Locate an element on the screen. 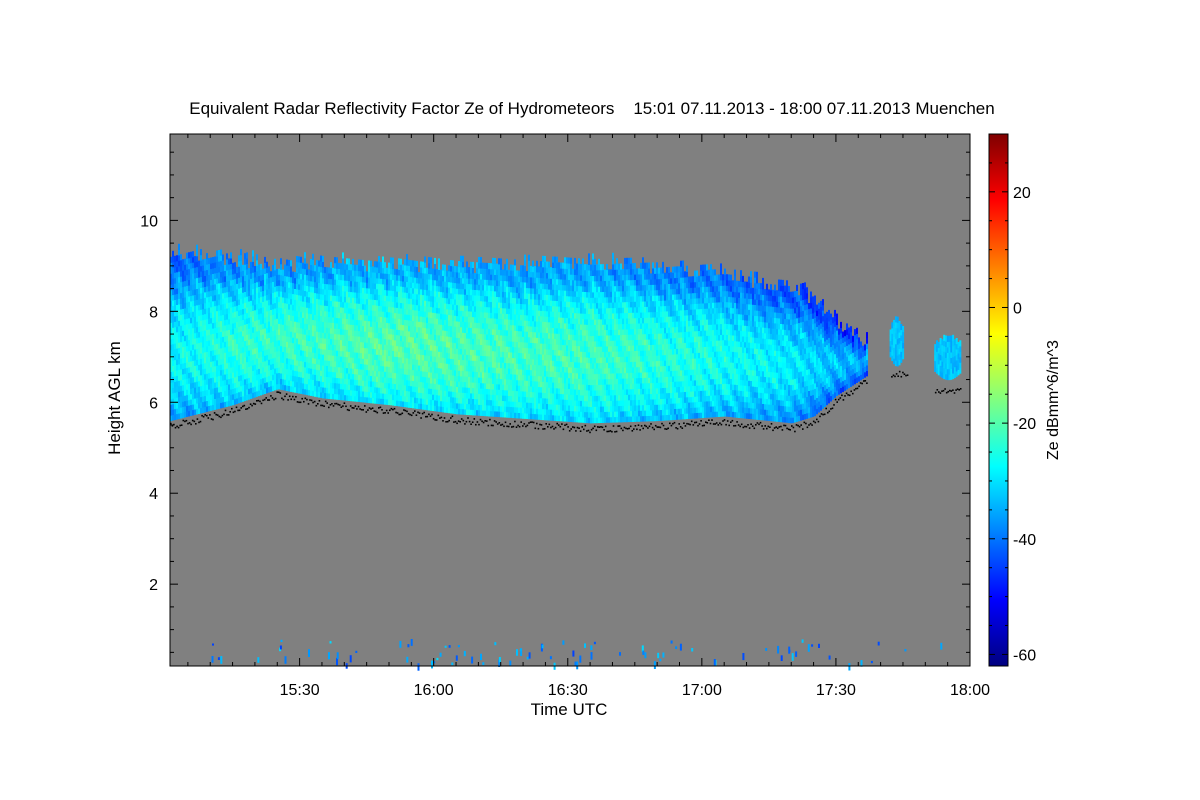 The image size is (1200, 800). colorbar-gradient is located at coordinates (998, 400).